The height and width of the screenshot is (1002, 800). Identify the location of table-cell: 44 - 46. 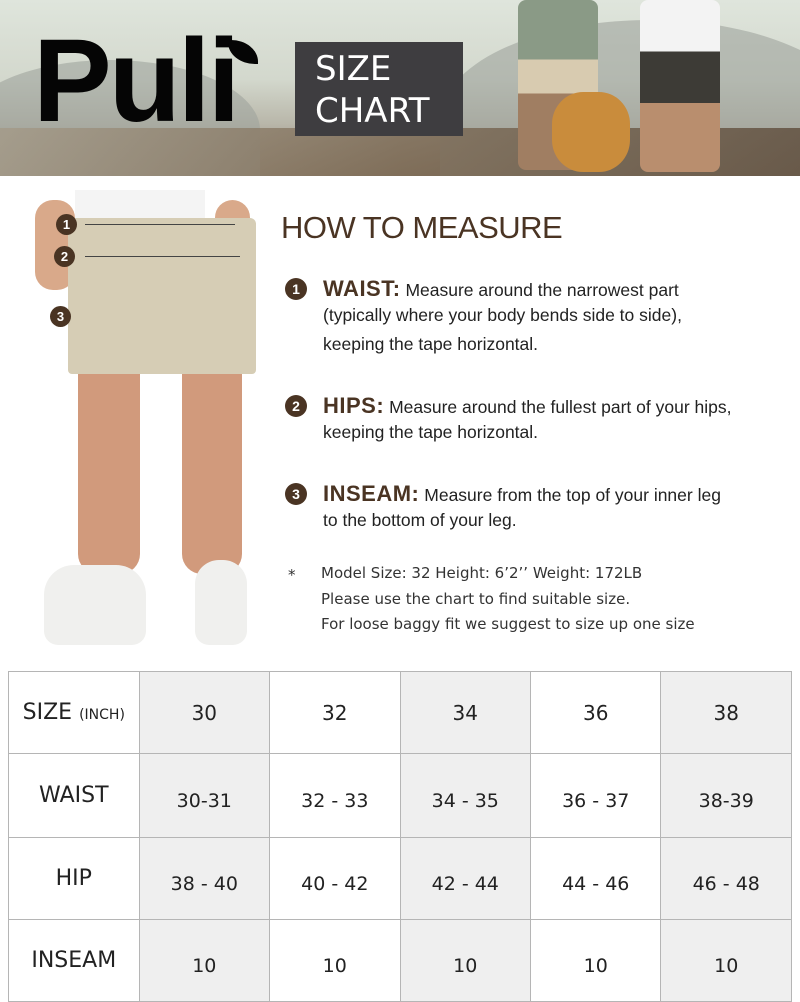
(595, 878).